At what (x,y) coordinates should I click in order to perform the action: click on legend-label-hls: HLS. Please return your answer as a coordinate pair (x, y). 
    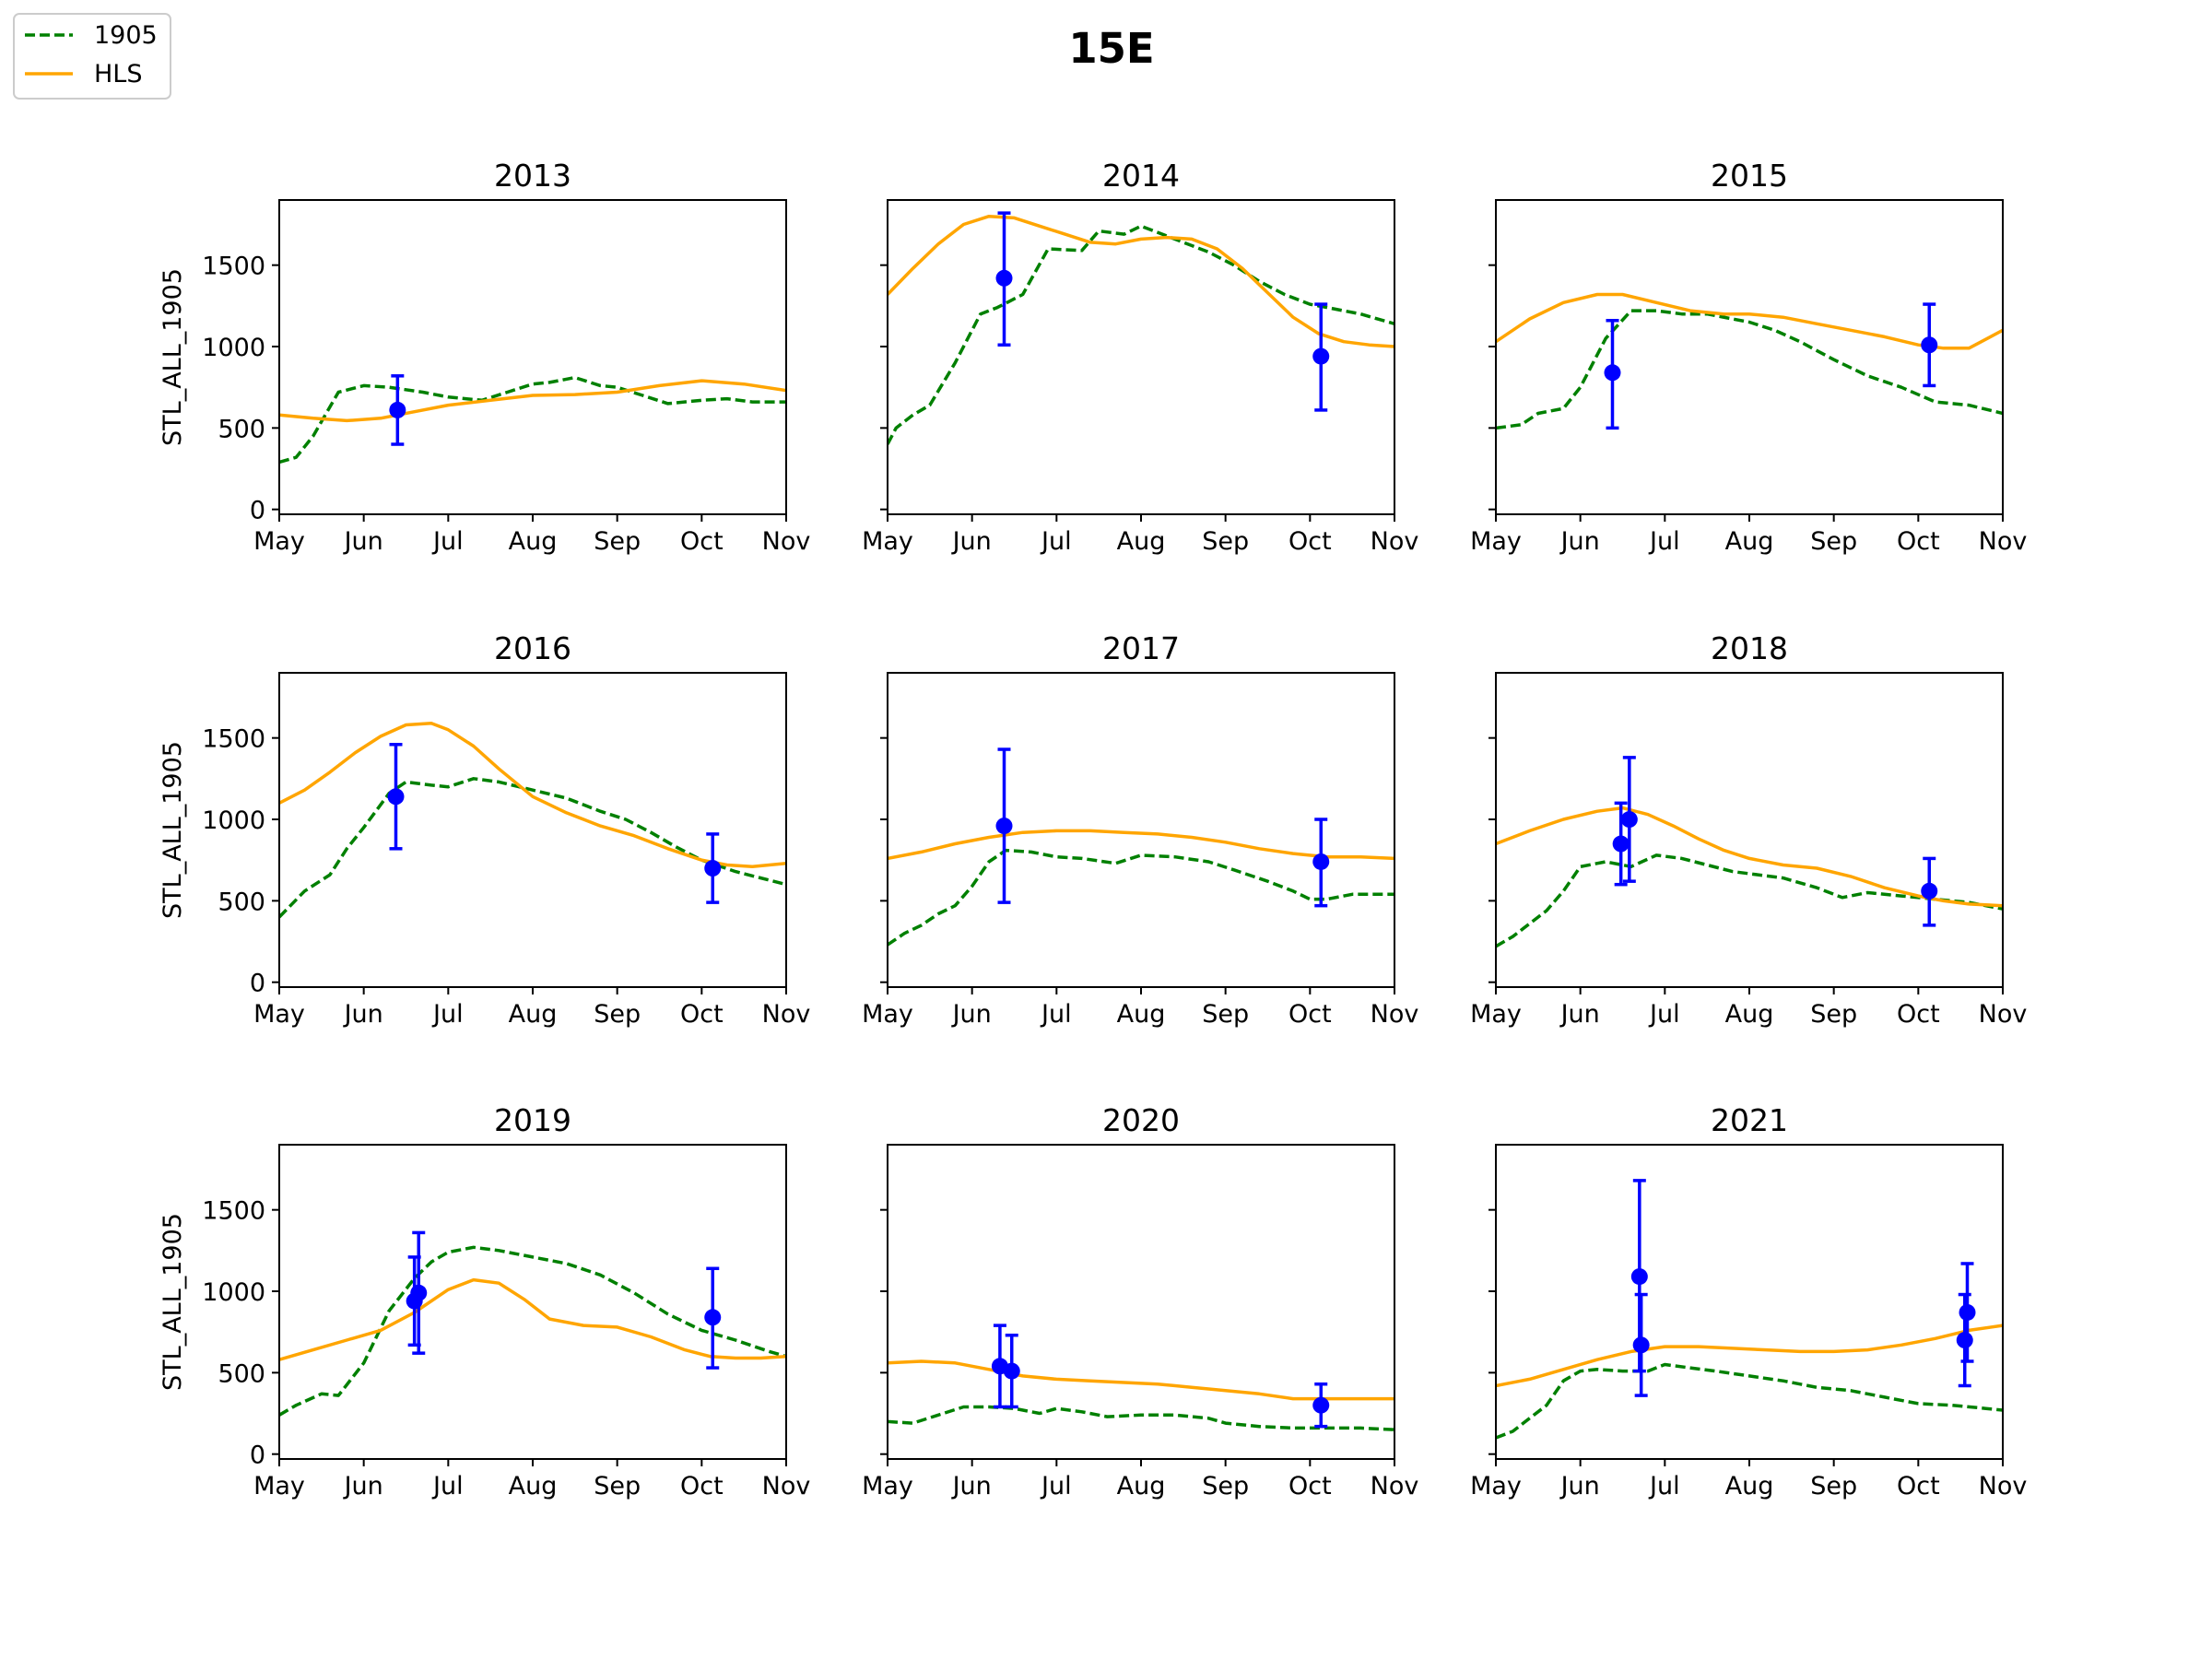
    Looking at the image, I should click on (118, 74).